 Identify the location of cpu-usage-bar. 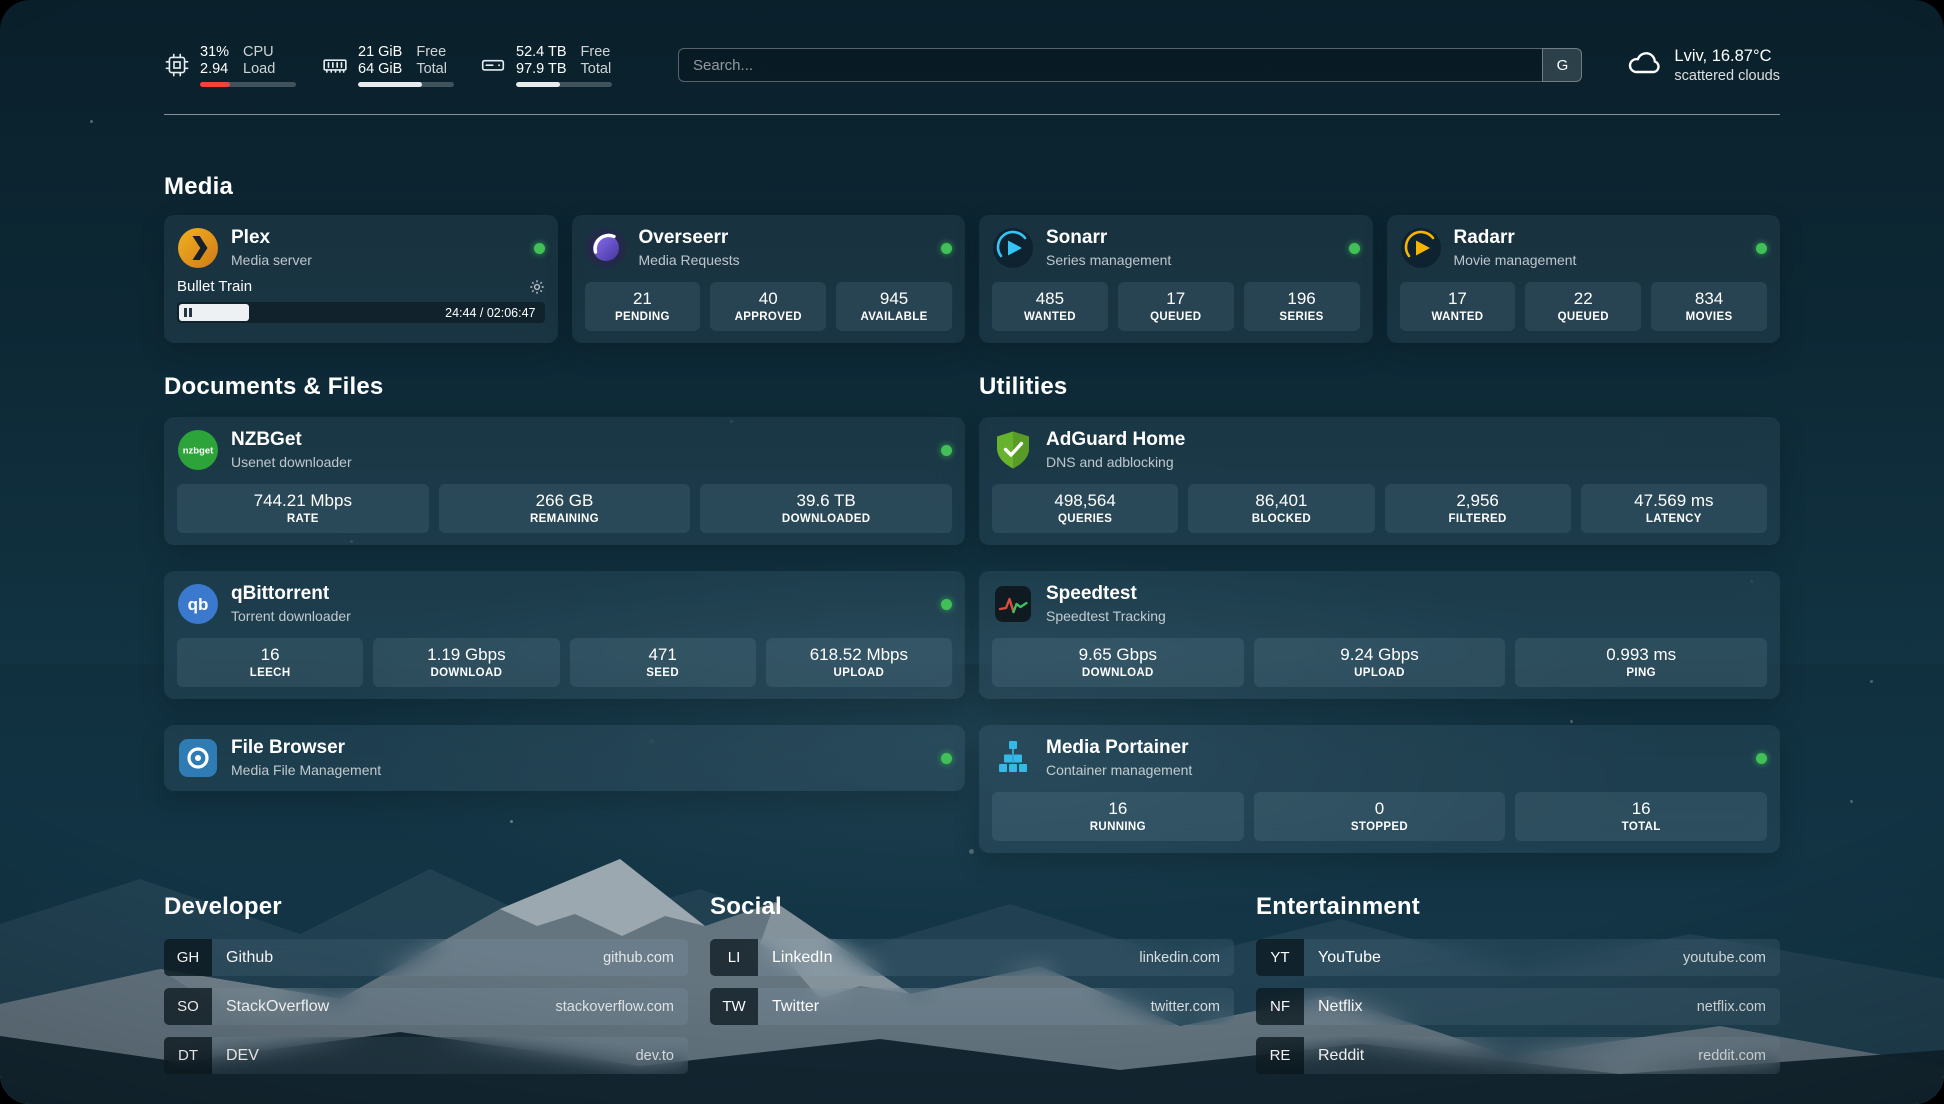
(248, 84).